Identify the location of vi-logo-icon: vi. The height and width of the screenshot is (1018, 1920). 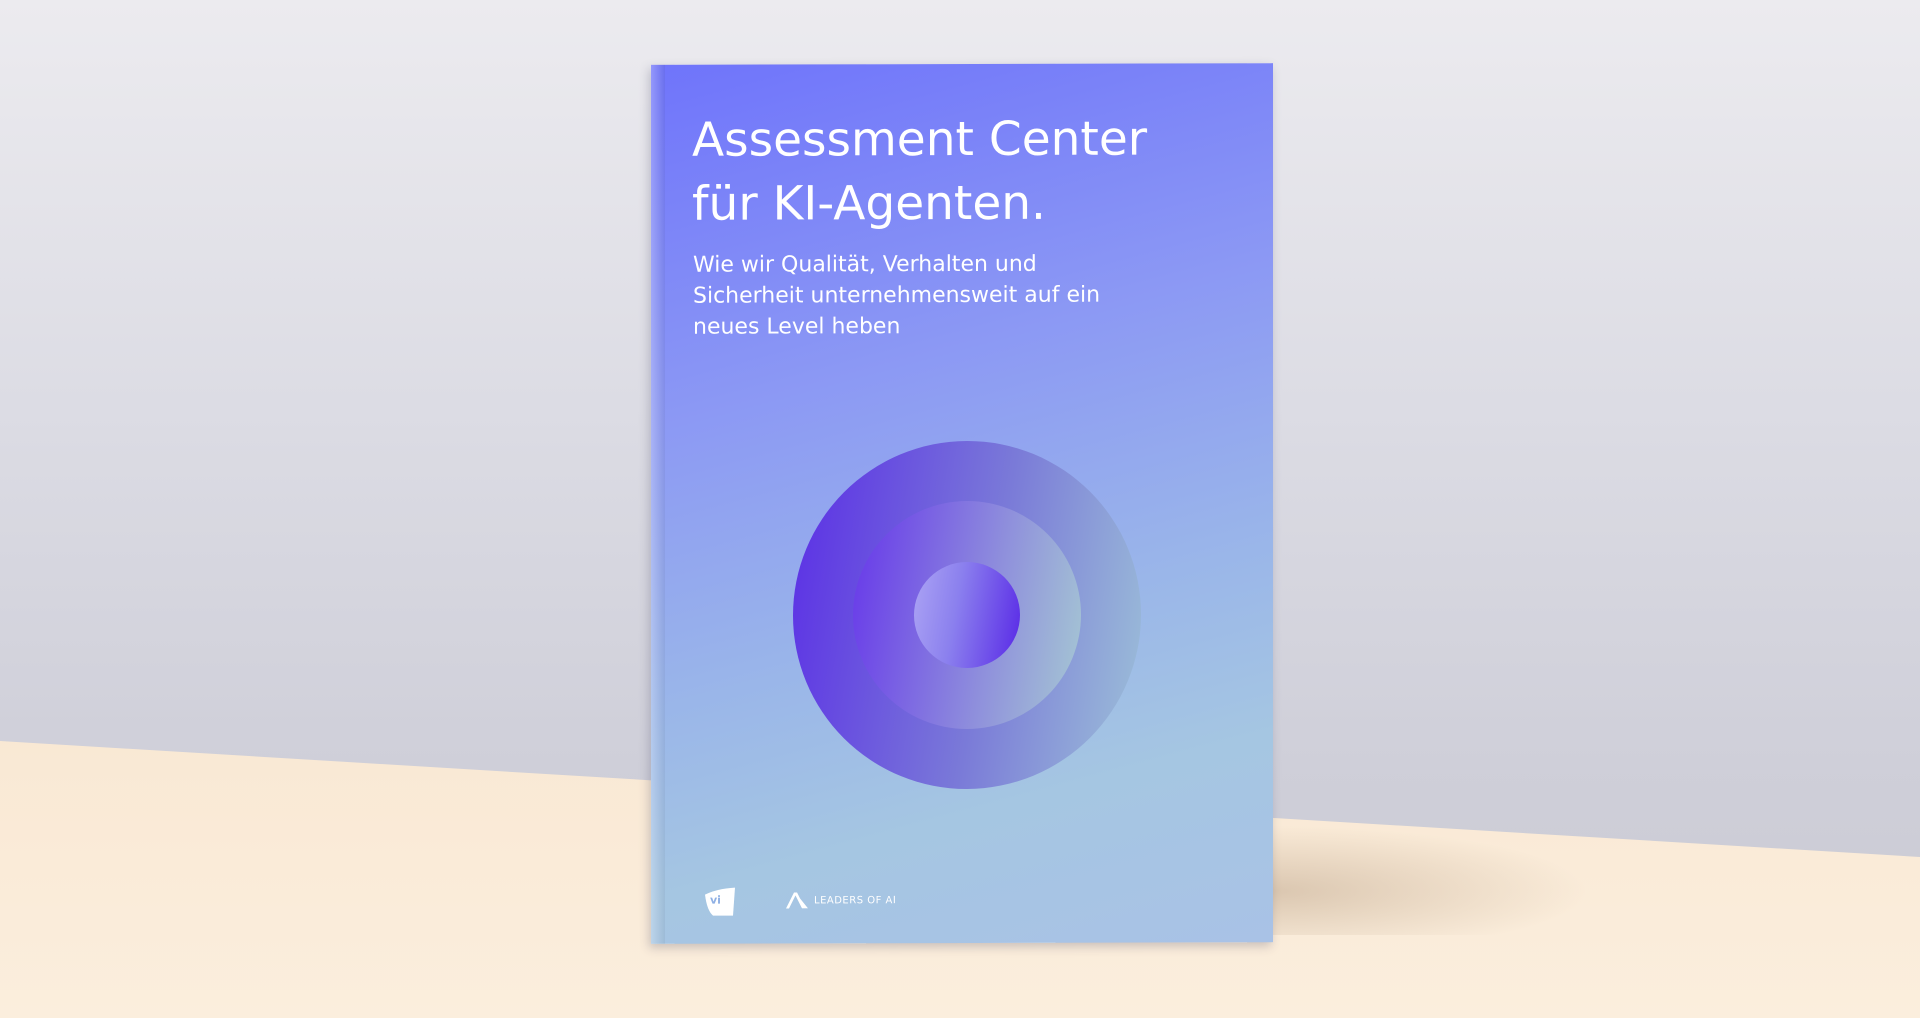
(720, 901).